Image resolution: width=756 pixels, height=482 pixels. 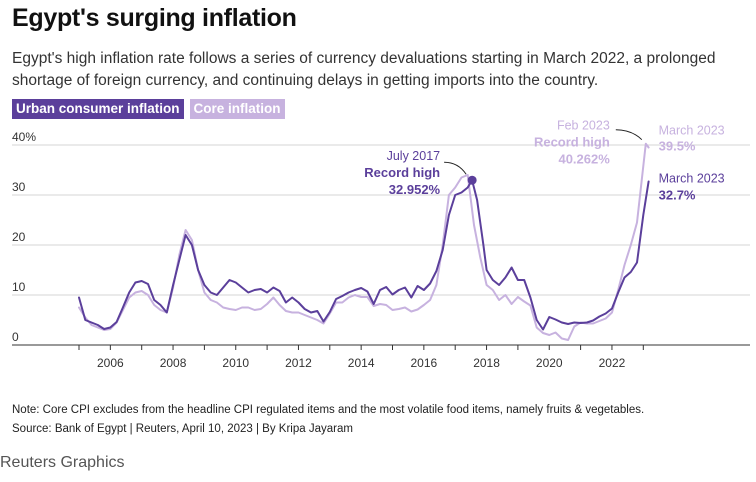 I want to click on legend: Urban consumer inflation Core inflation, so click(x=148, y=109).